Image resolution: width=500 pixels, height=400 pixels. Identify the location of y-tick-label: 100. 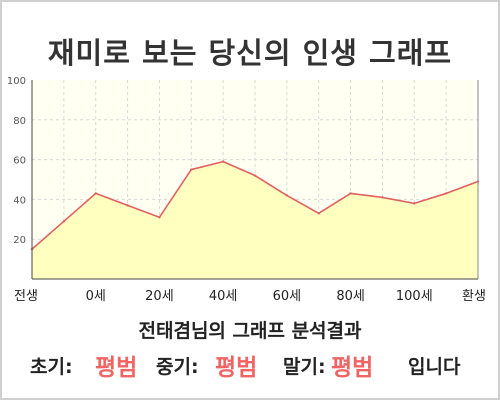
(16, 81).